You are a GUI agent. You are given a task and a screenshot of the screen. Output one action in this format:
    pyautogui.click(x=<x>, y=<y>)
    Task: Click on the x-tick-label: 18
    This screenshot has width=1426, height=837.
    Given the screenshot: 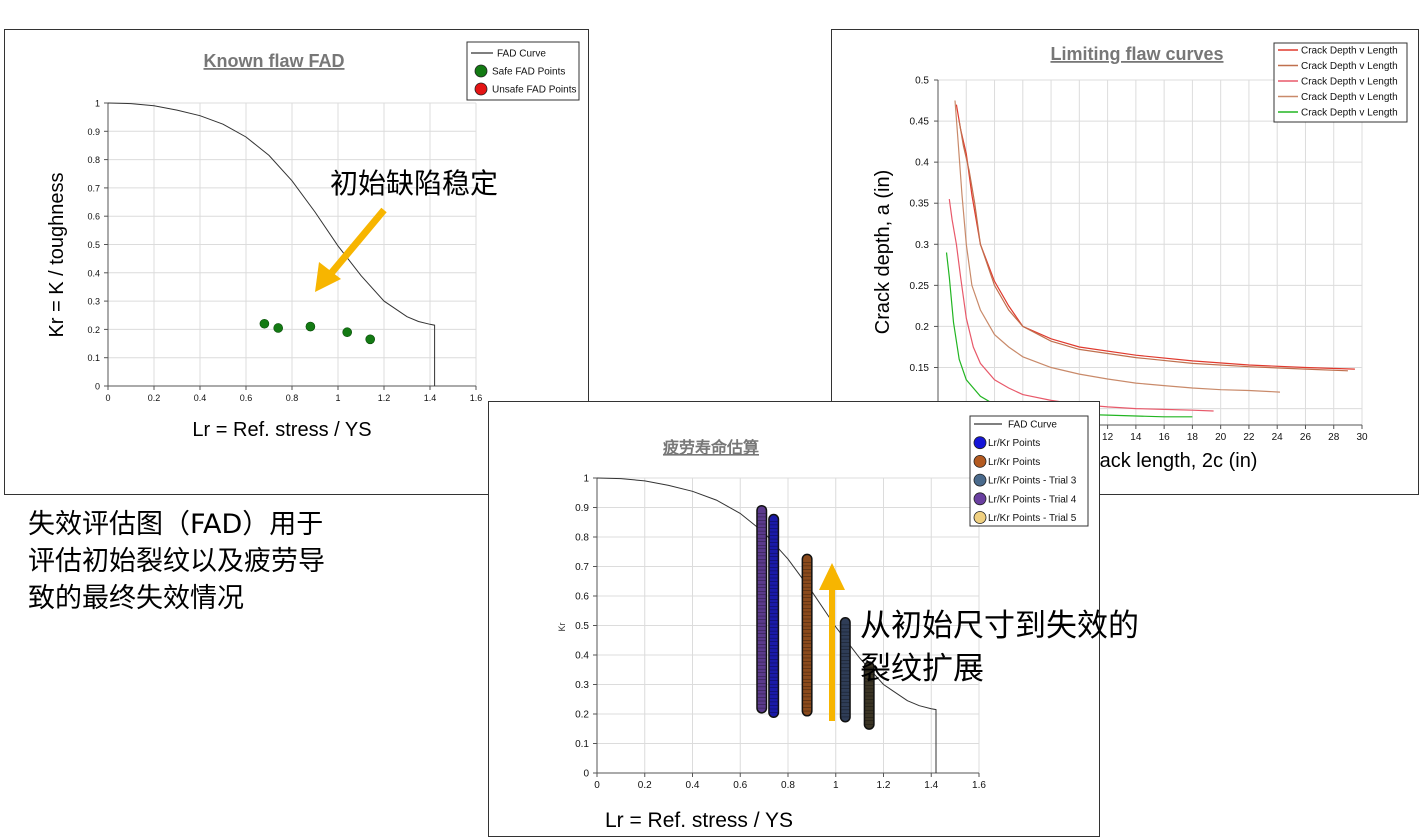 What is the action you would take?
    pyautogui.click(x=1193, y=437)
    